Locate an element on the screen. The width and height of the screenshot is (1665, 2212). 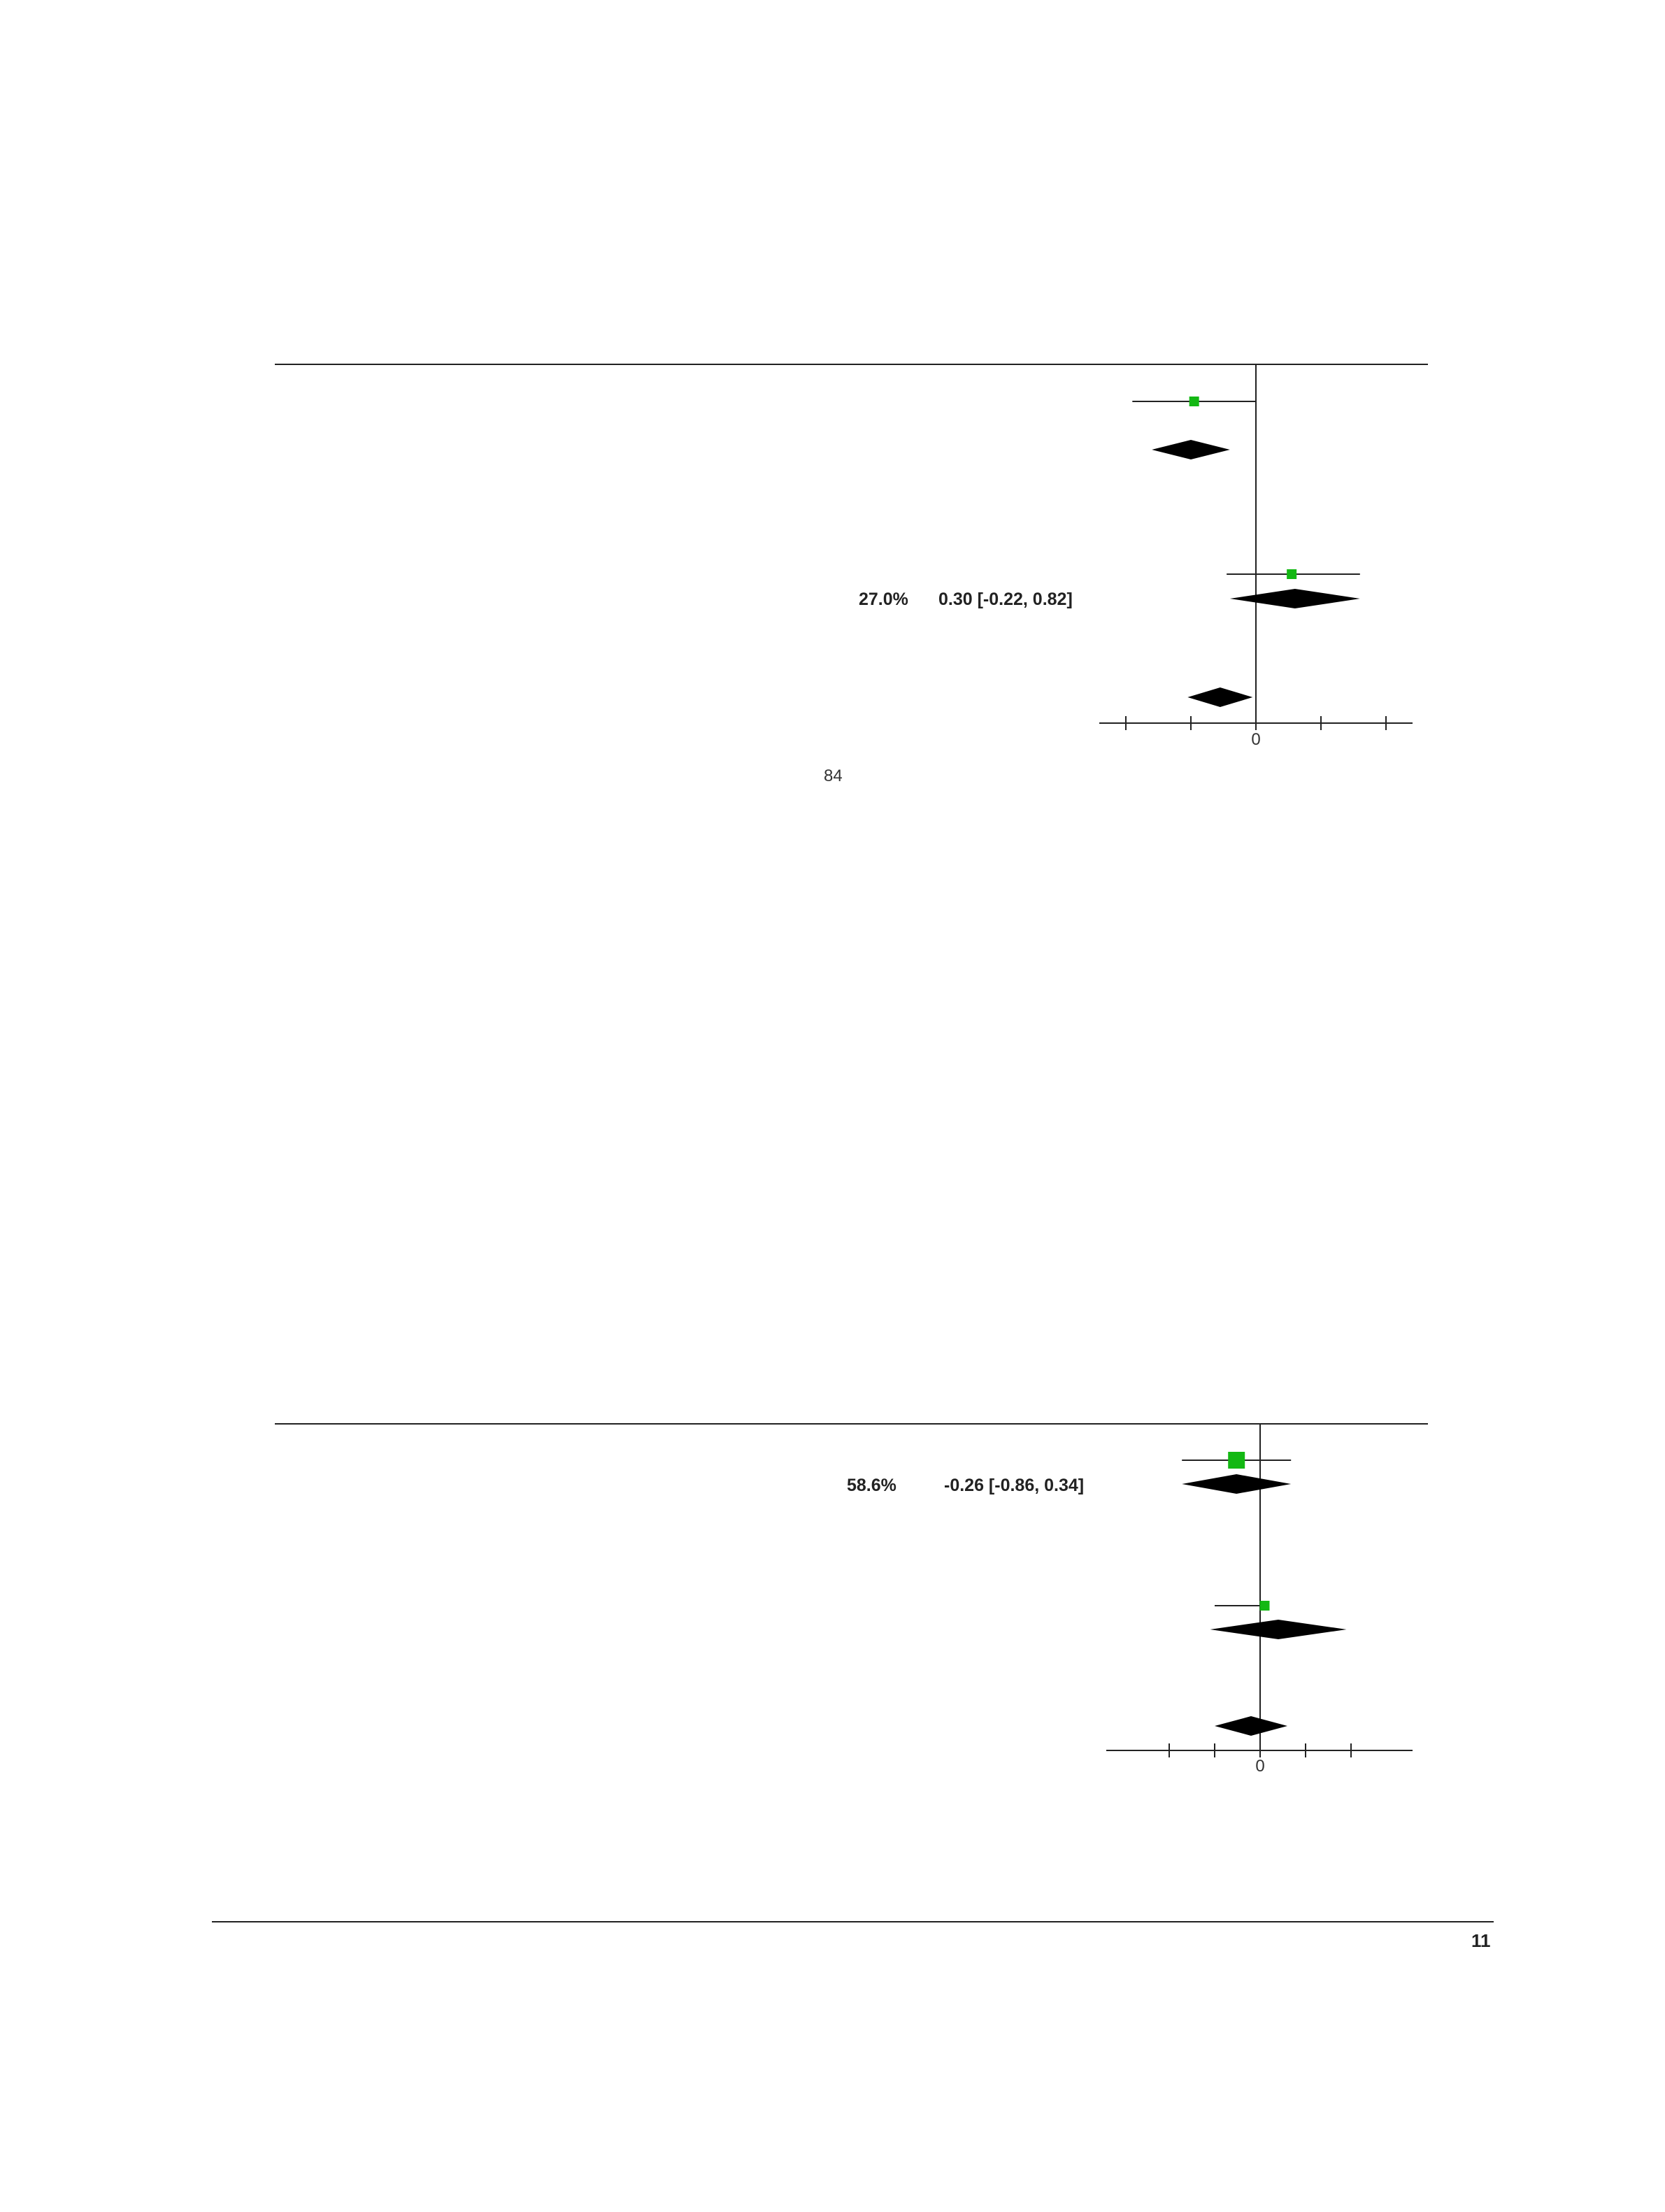
mid-page-number: 84 is located at coordinates (833, 775).